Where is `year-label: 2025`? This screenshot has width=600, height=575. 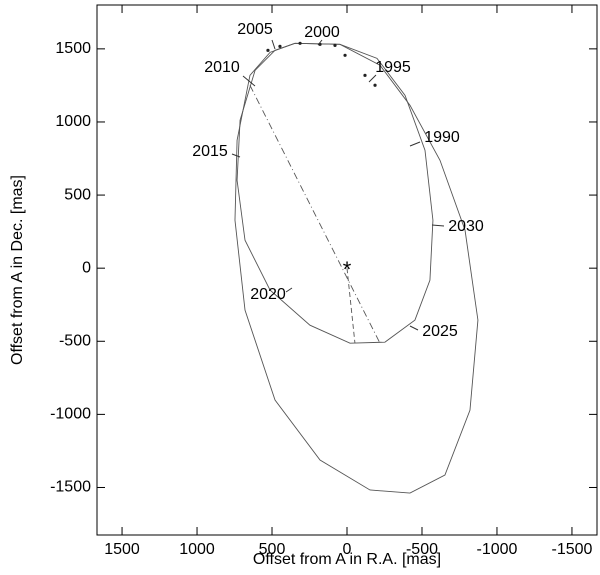 year-label: 2025 is located at coordinates (440, 331).